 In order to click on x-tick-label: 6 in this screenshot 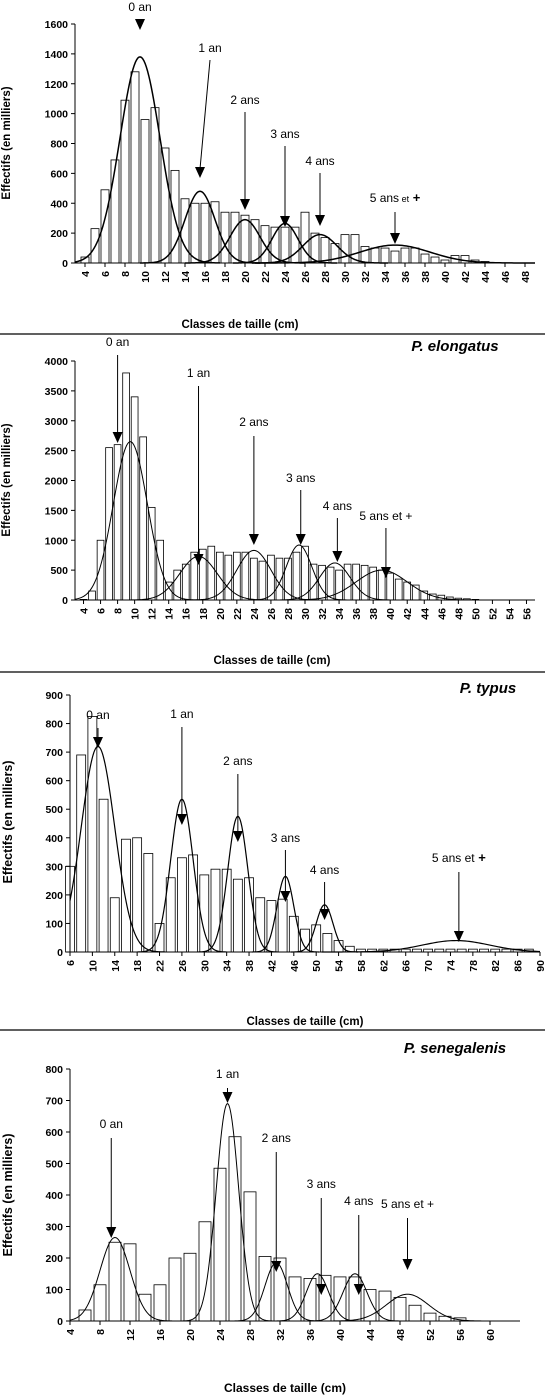, I will do `click(106, 274)`.